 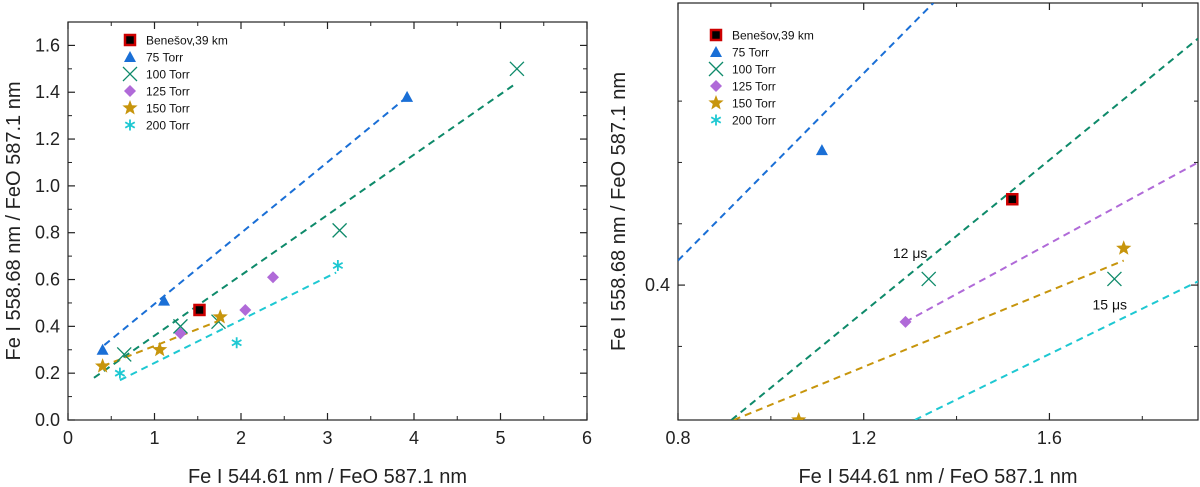 I want to click on x-tick-label: 6, so click(x=587, y=438).